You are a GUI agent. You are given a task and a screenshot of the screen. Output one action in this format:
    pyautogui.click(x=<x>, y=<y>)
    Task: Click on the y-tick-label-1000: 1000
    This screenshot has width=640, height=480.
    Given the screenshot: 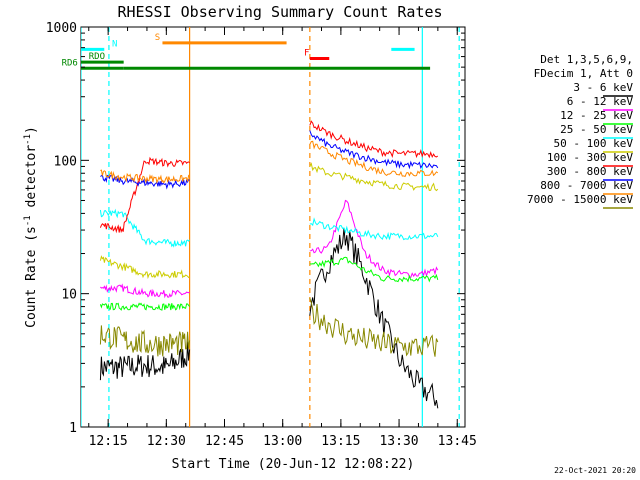 What is the action you would take?
    pyautogui.click(x=61, y=28)
    